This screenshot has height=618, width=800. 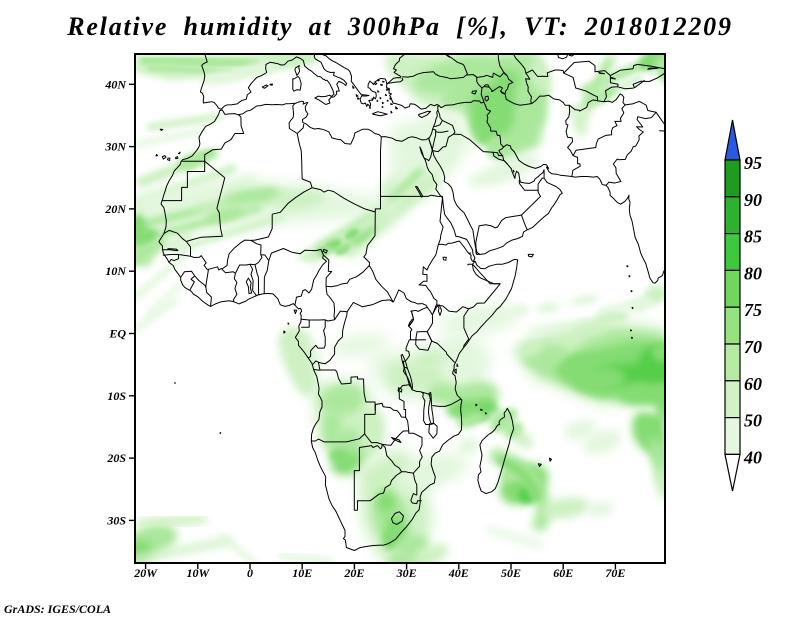 What do you see at coordinates (753, 384) in the screenshot?
I see `svg-text: 60` at bounding box center [753, 384].